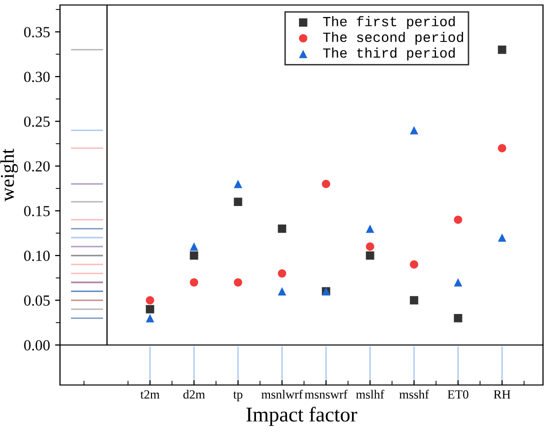 The width and height of the screenshot is (548, 434). What do you see at coordinates (502, 394) in the screenshot?
I see `x-tick-label: RH` at bounding box center [502, 394].